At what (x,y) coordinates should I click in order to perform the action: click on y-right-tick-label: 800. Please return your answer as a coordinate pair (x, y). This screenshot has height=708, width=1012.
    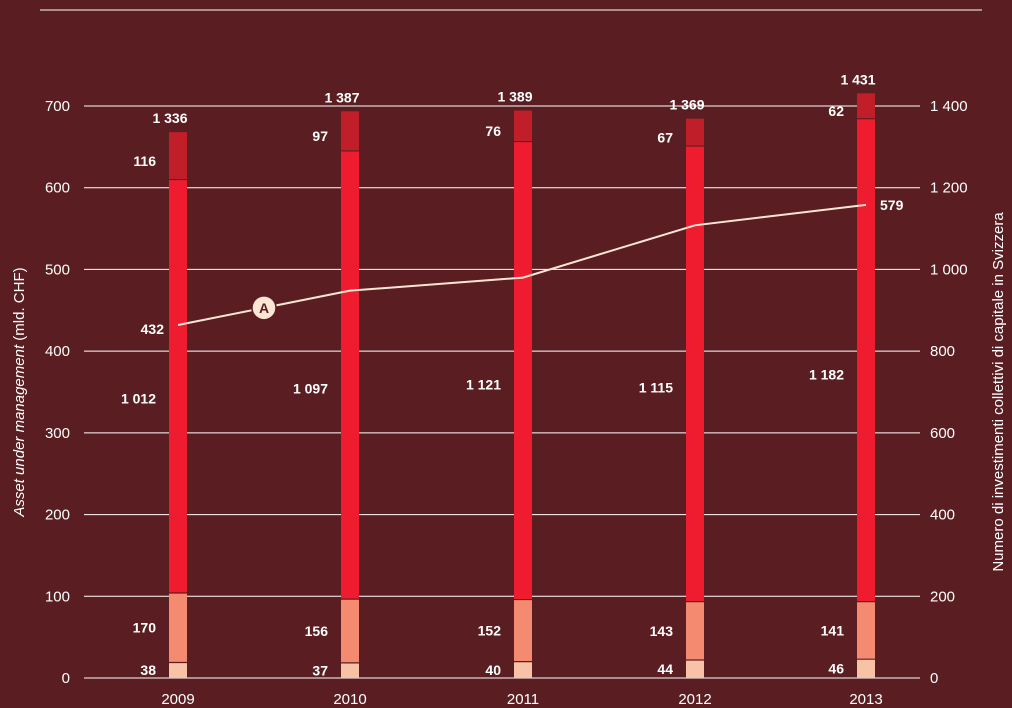
    Looking at the image, I should click on (942, 351).